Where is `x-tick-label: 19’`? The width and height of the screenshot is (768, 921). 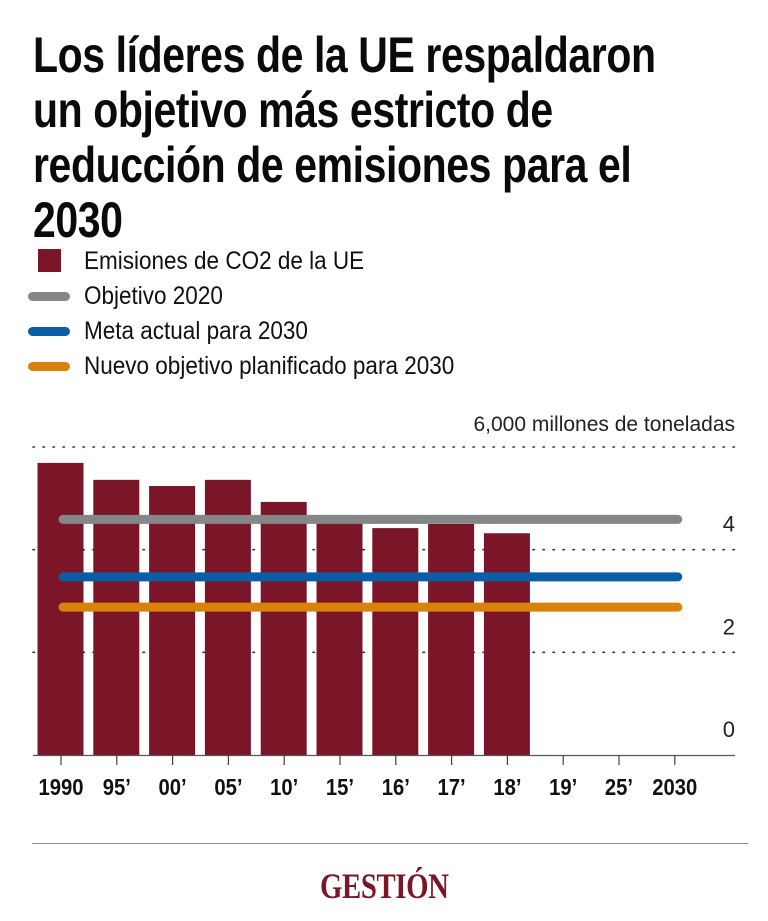 x-tick-label: 19’ is located at coordinates (563, 787).